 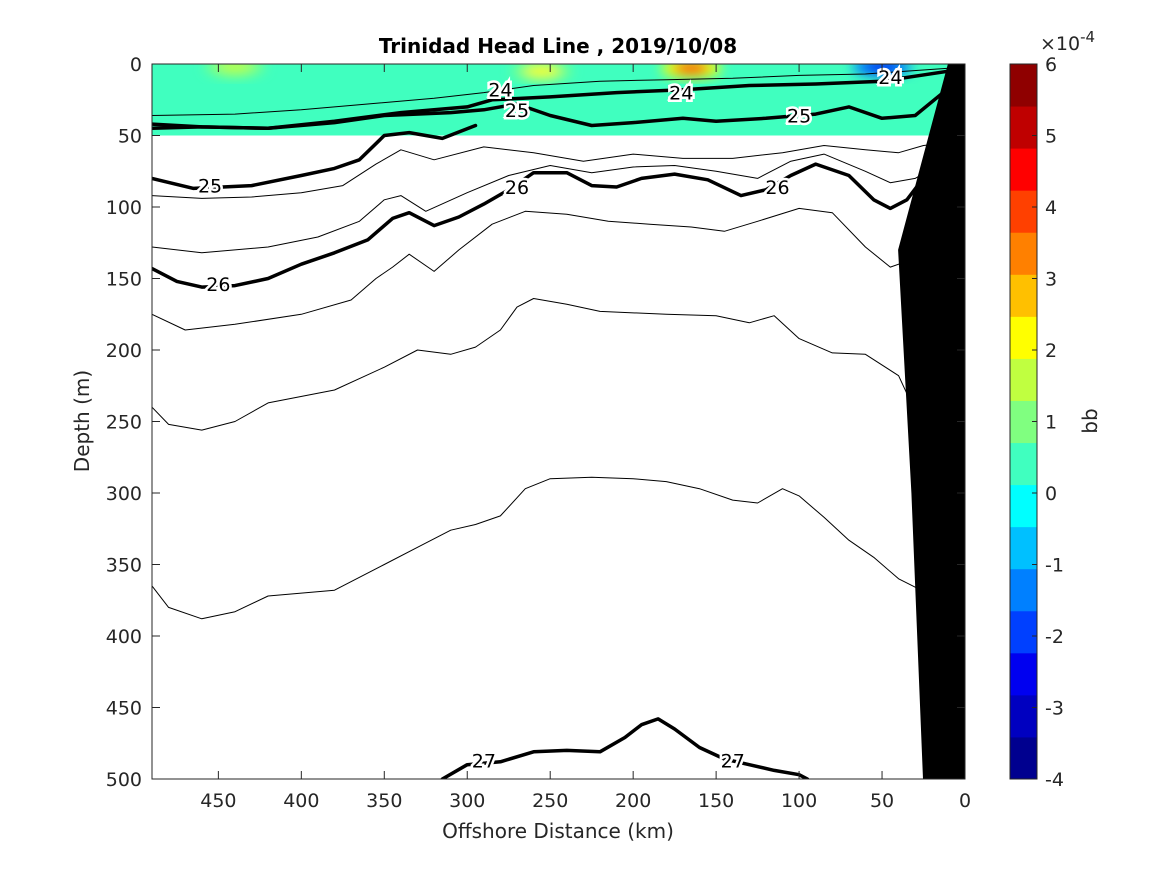 I want to click on x-tick-label: 100, so click(x=799, y=801).